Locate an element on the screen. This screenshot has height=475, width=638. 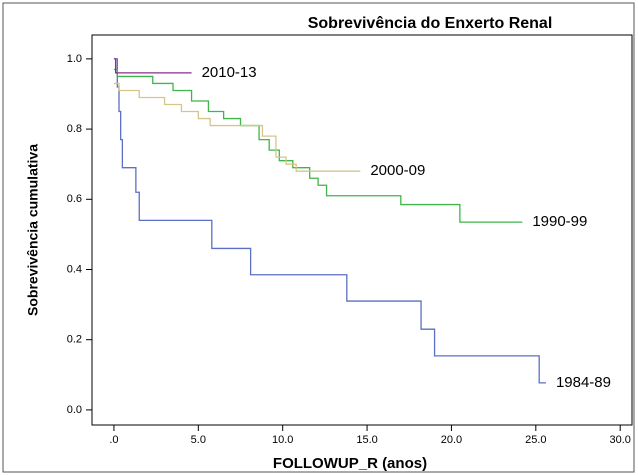
y-tick-label: 0.0 is located at coordinates (74, 410).